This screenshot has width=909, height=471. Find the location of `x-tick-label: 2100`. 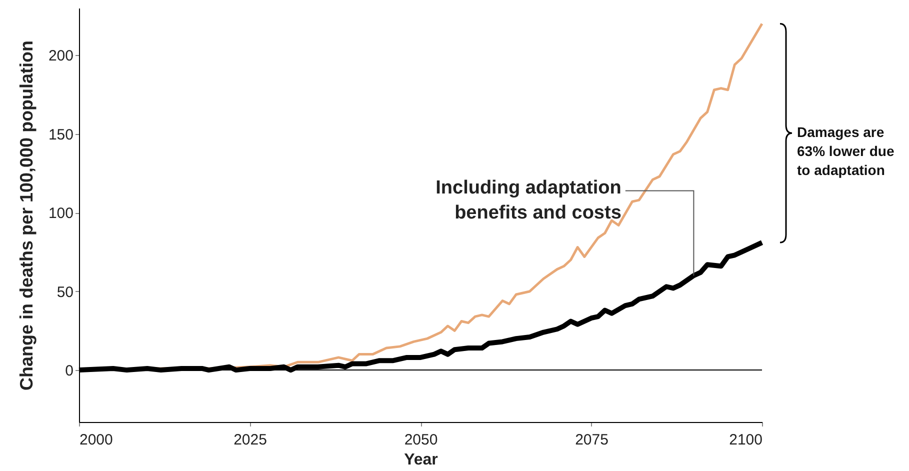

x-tick-label: 2100 is located at coordinates (745, 440).